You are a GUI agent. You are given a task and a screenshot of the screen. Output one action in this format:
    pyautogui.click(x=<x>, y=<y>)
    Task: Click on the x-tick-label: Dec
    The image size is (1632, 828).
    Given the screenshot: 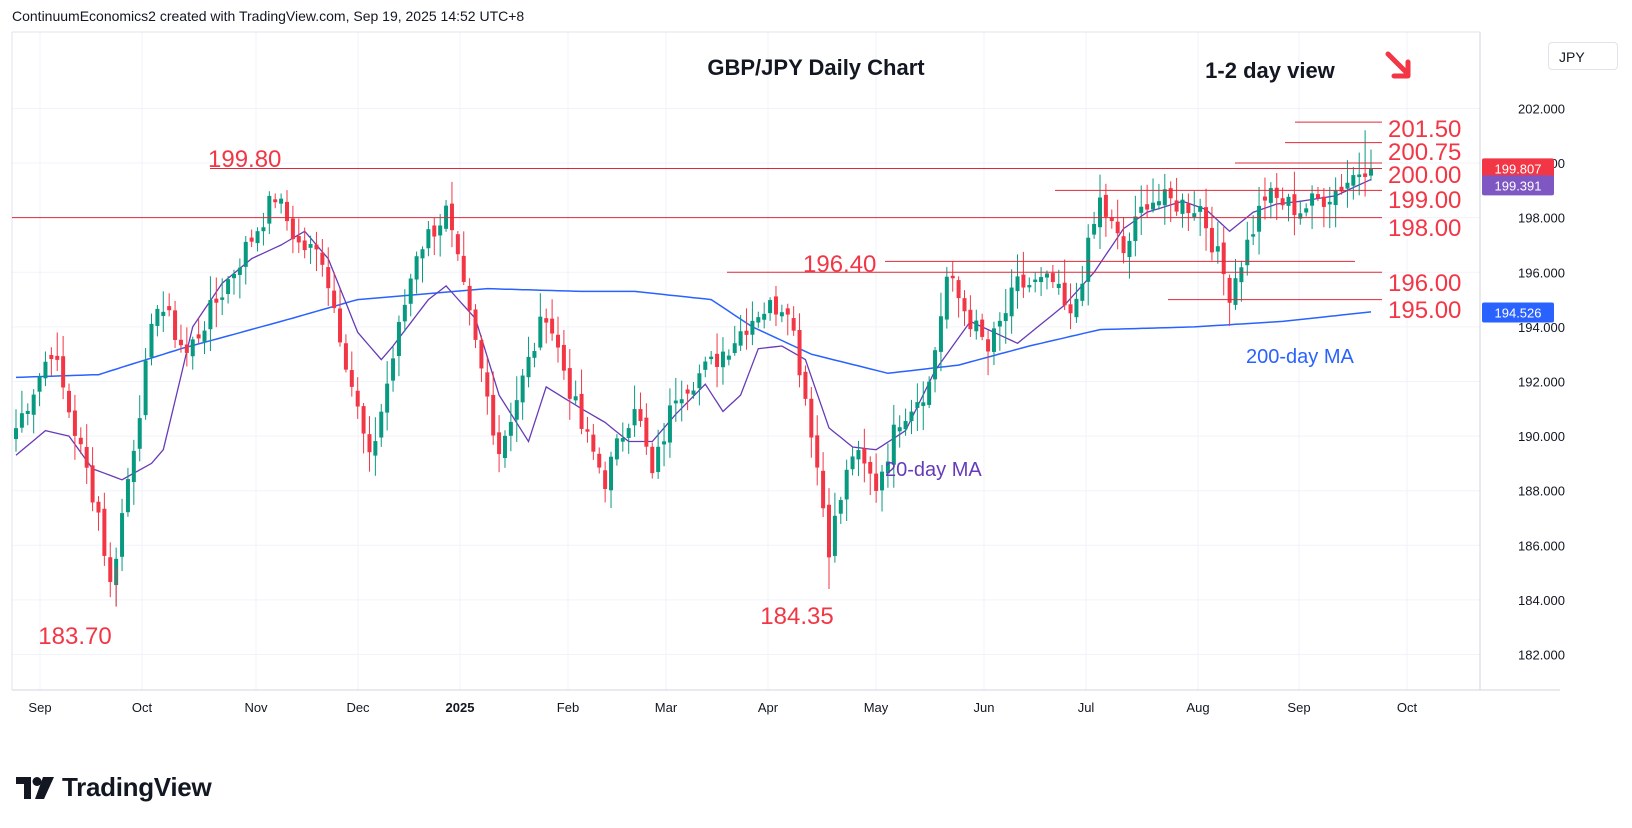 What is the action you would take?
    pyautogui.click(x=358, y=707)
    